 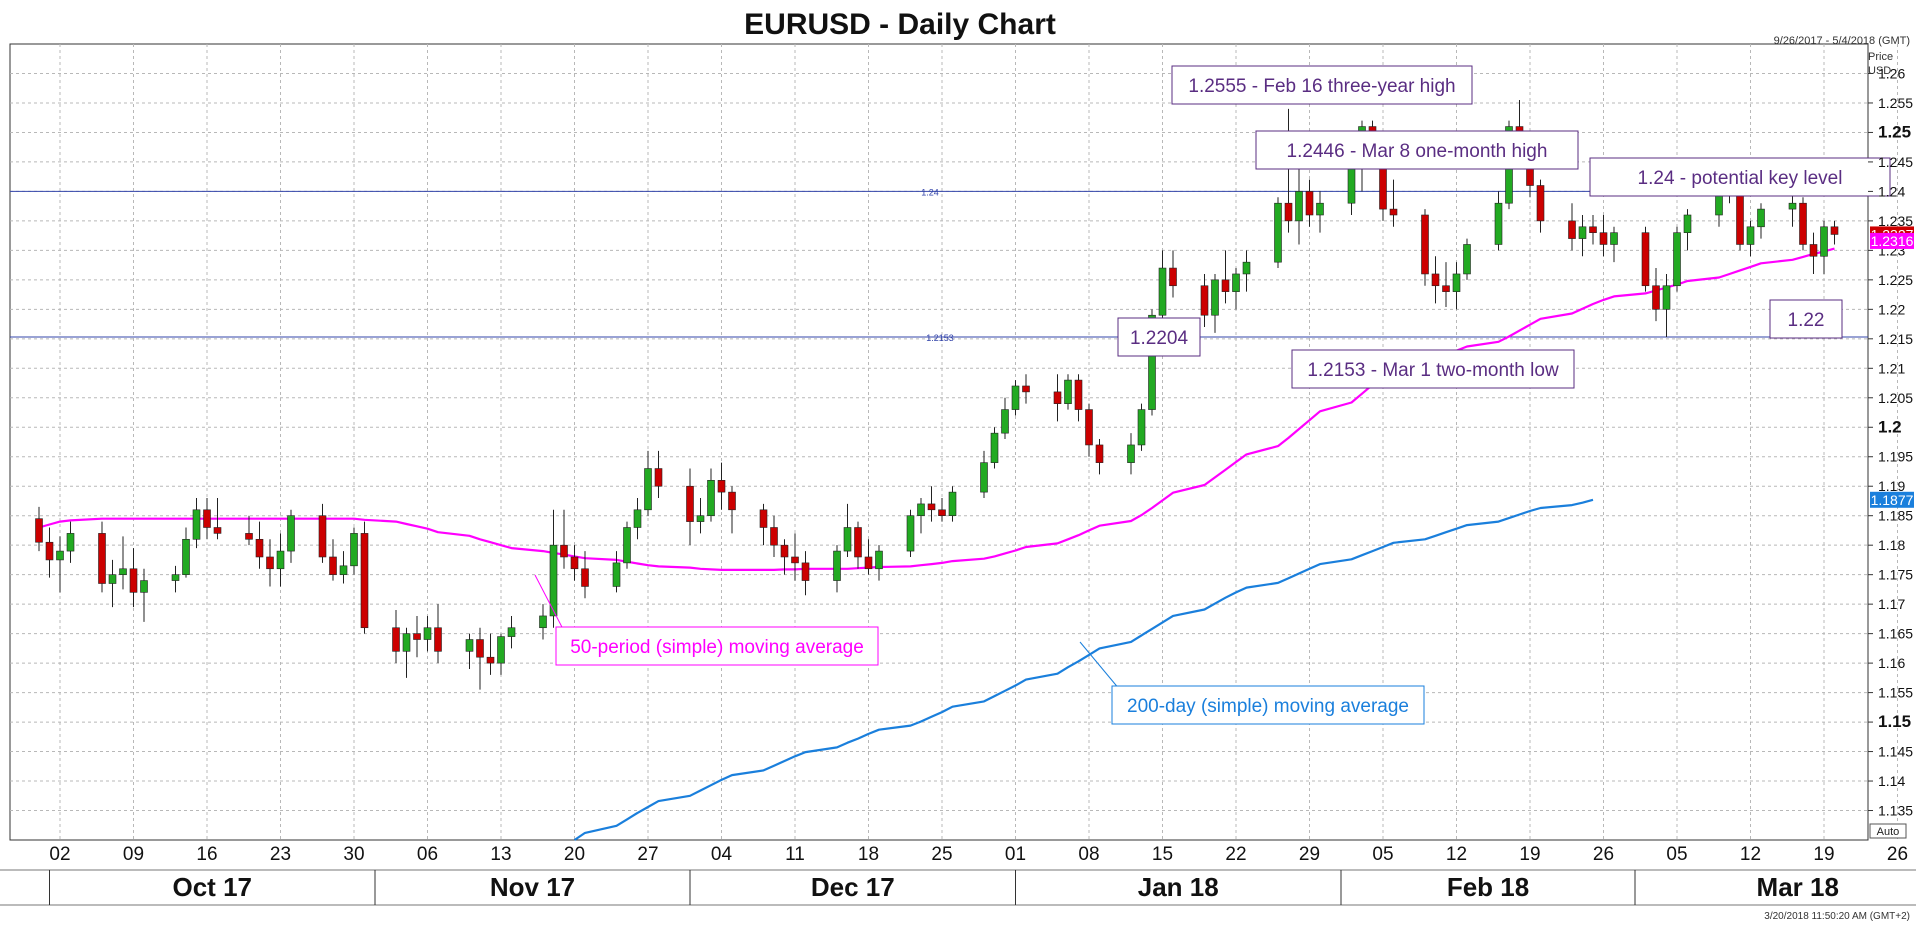 What do you see at coordinates (1894, 721) in the screenshot?
I see `y-tick-label: 1.15` at bounding box center [1894, 721].